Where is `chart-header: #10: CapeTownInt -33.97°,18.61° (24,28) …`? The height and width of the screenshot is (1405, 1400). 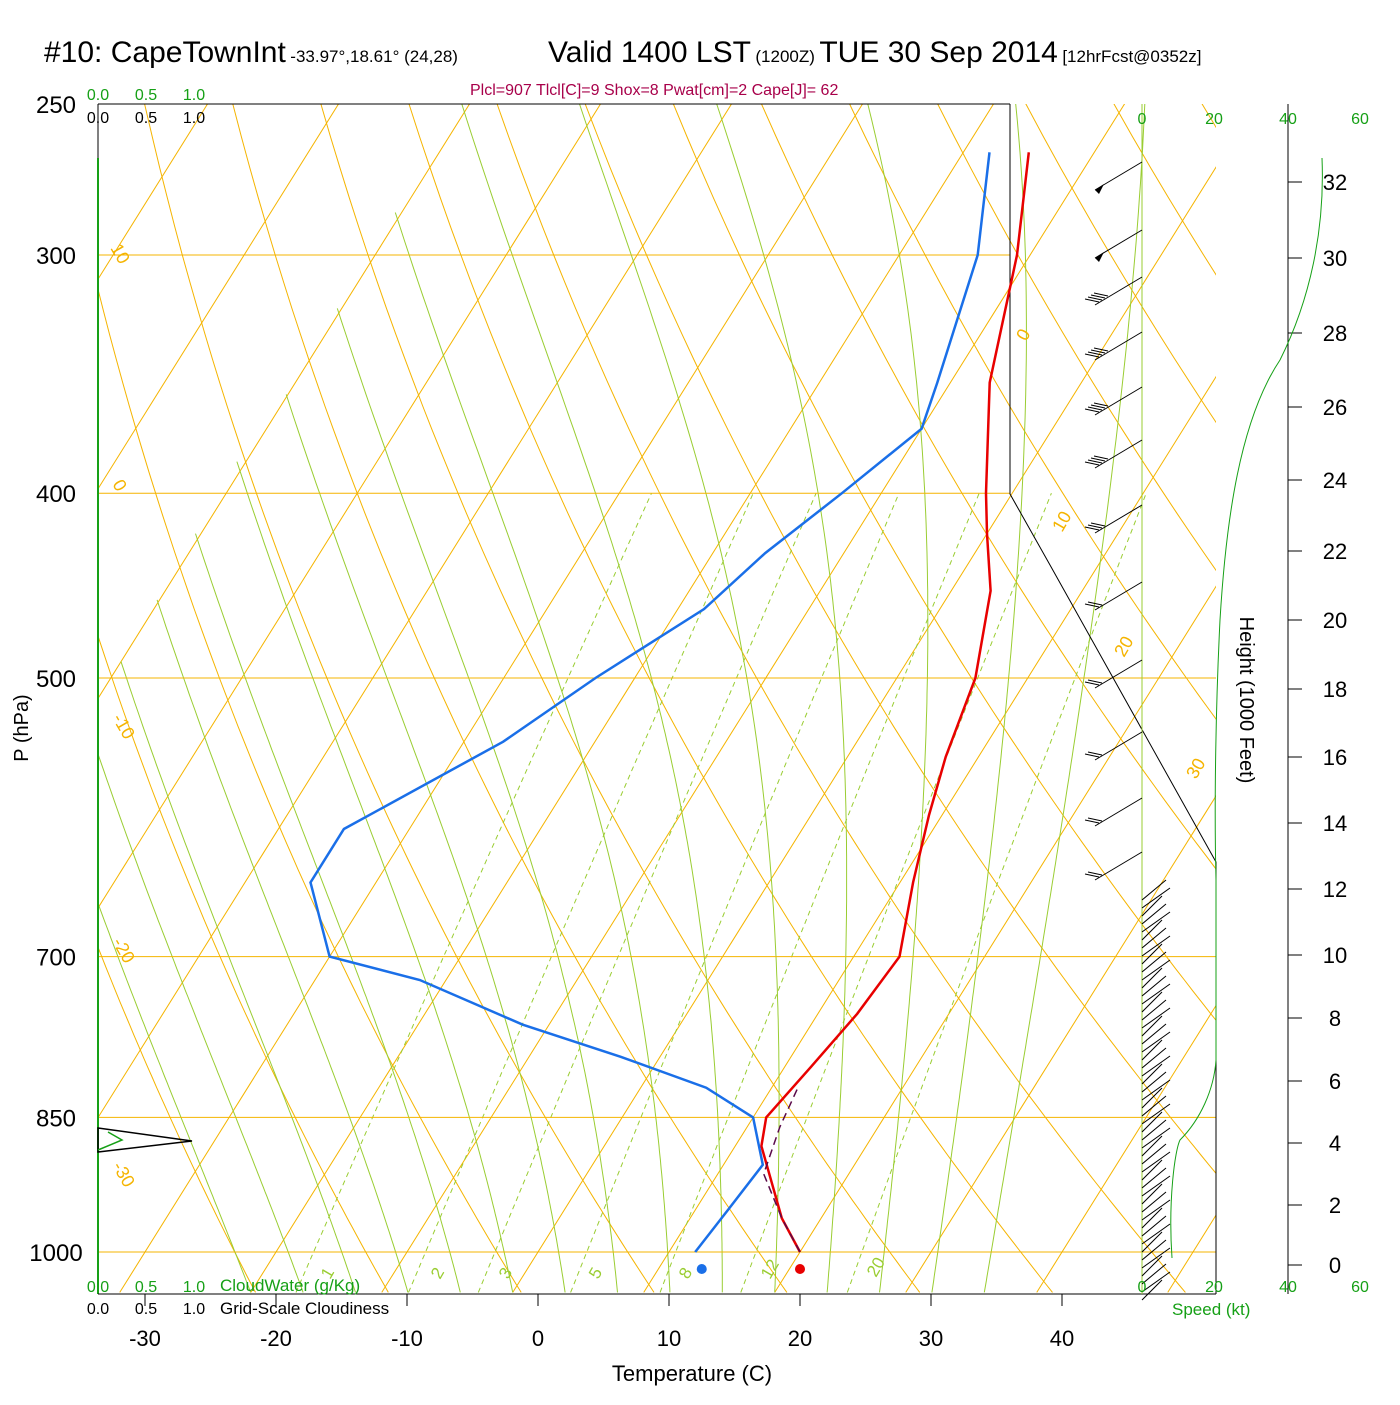
chart-header: #10: CapeTownInt -33.97°,18.61° (24,28) … is located at coordinates (700, 58).